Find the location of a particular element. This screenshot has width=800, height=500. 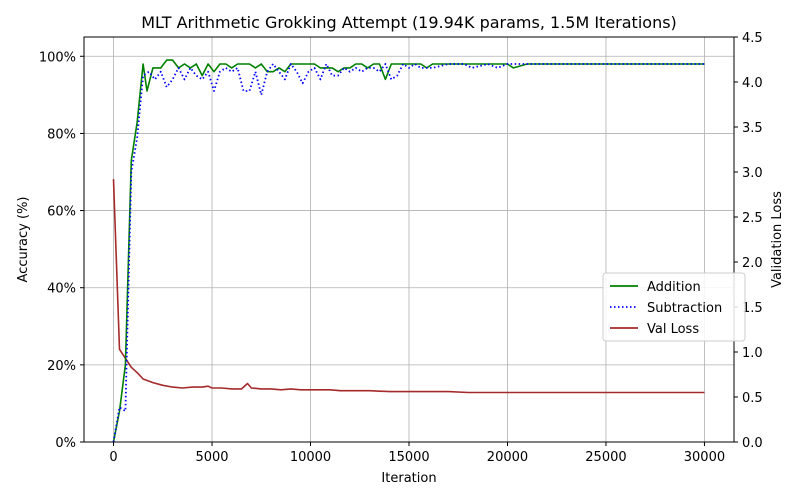

y2-tick-label: 3.5 is located at coordinates (752, 128).